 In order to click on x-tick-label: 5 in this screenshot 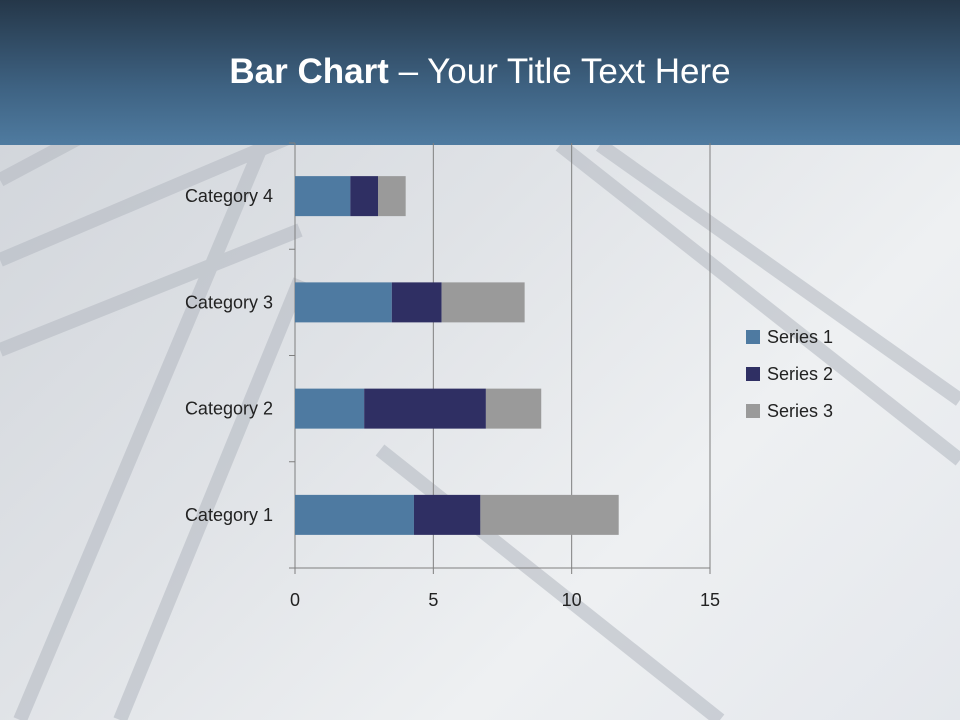, I will do `click(433, 600)`.